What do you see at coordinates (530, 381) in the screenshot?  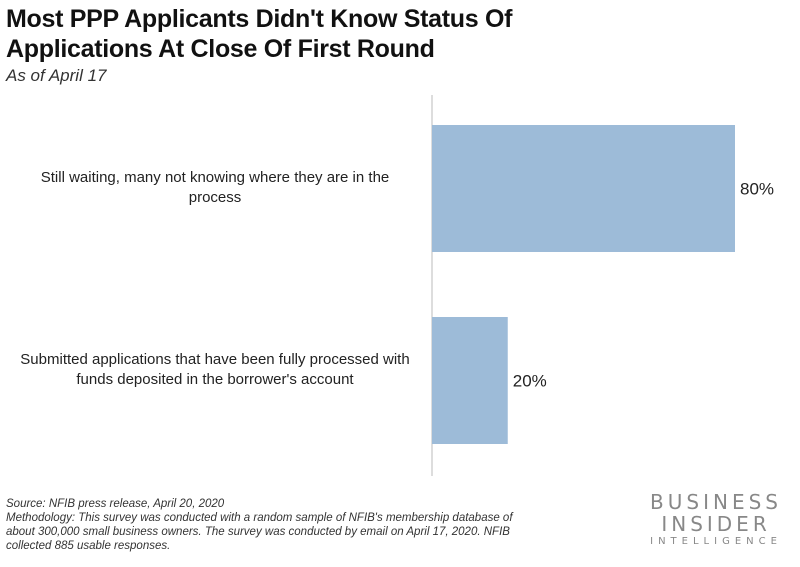 I see `data-label-1: 20%` at bounding box center [530, 381].